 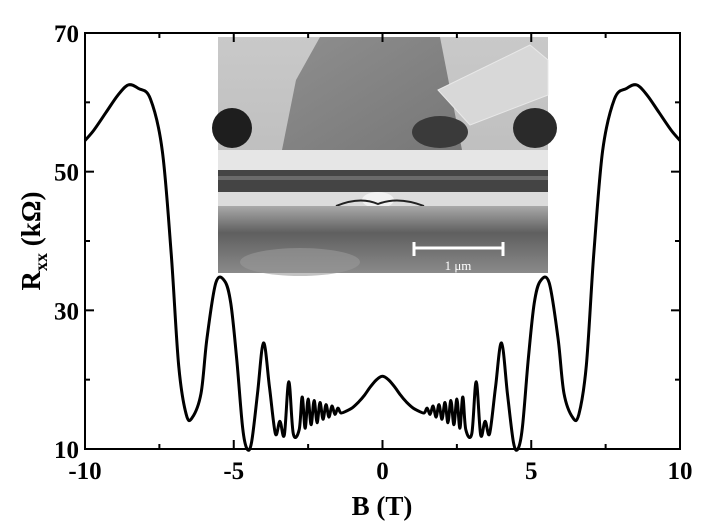 I want to click on x-tick-label: -5, so click(x=233, y=471).